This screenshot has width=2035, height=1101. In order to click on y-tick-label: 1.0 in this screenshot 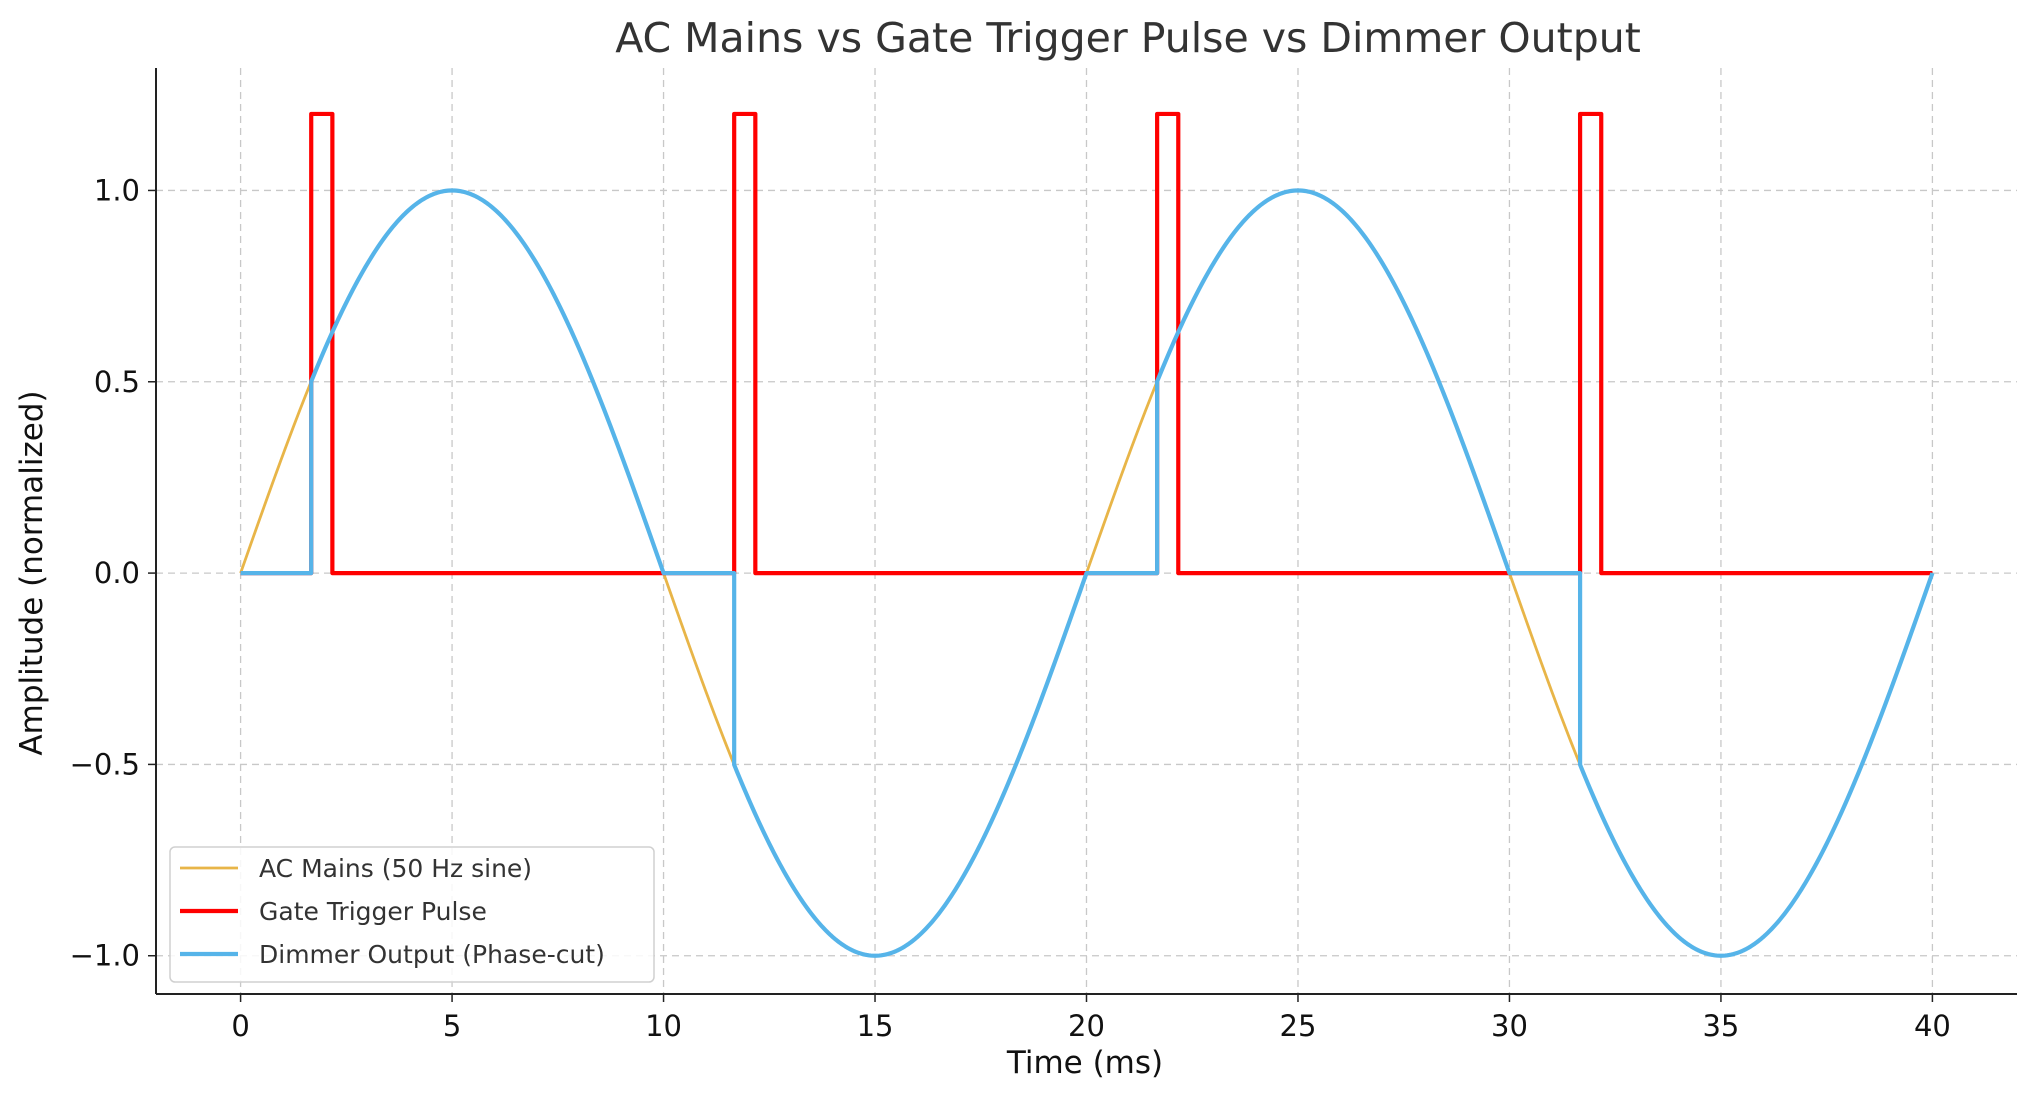, I will do `click(117, 190)`.